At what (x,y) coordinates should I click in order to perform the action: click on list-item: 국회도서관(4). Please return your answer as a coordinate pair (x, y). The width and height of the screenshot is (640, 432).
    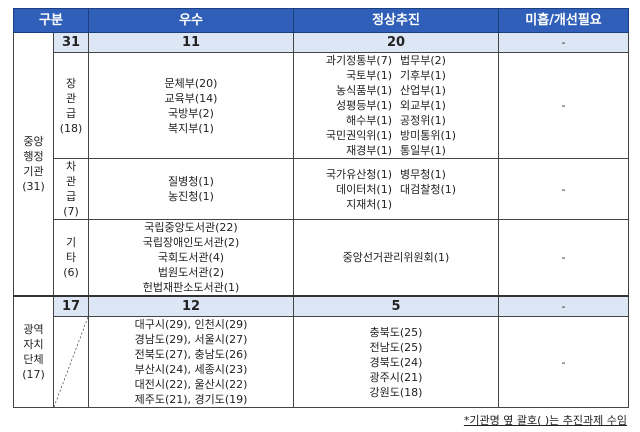
    Looking at the image, I should click on (191, 257).